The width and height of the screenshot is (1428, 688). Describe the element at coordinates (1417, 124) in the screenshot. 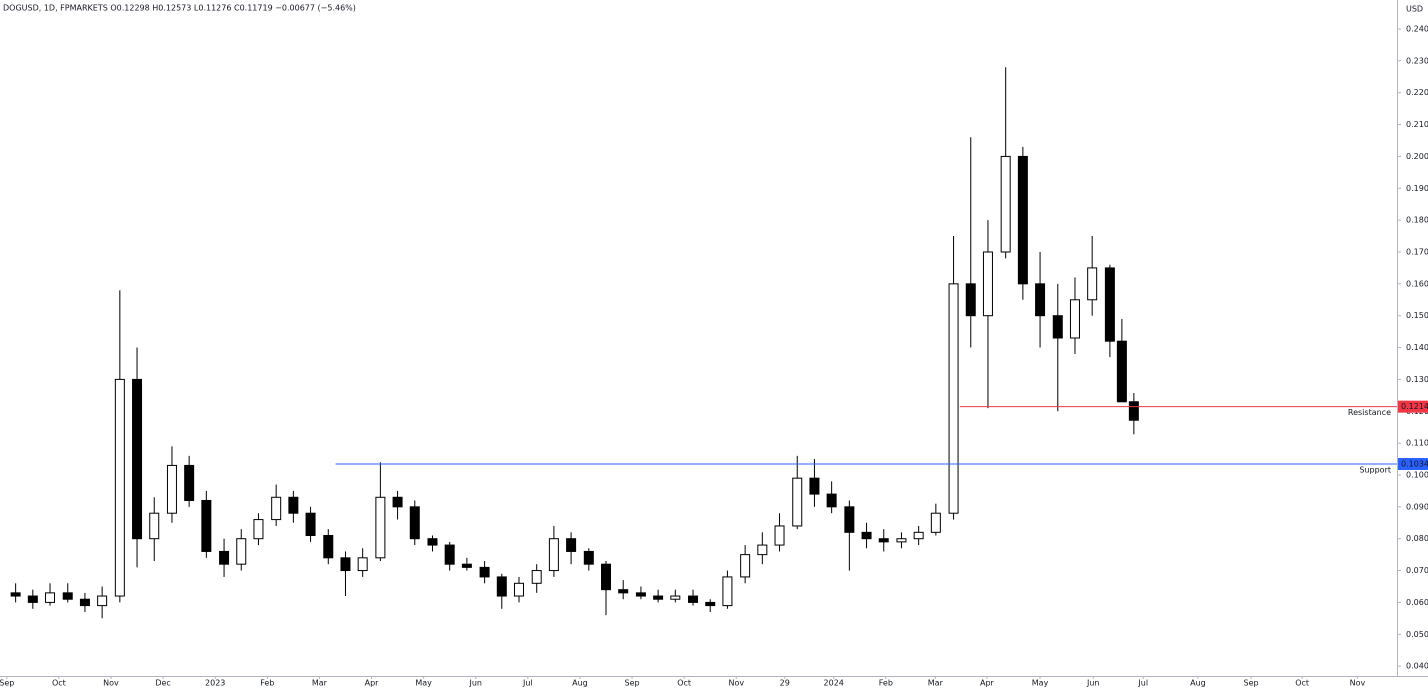

I see `y-tick-label: 0.21000` at that location.